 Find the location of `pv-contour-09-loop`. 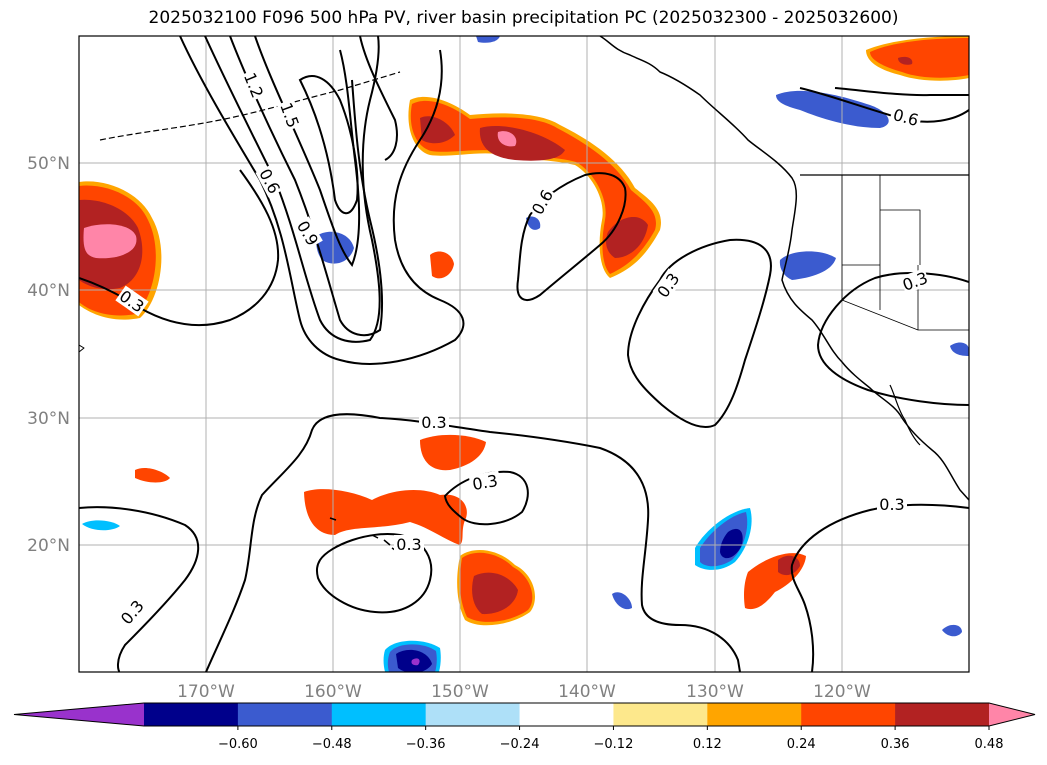

pv-contour-09-loop is located at coordinates (378, 98).